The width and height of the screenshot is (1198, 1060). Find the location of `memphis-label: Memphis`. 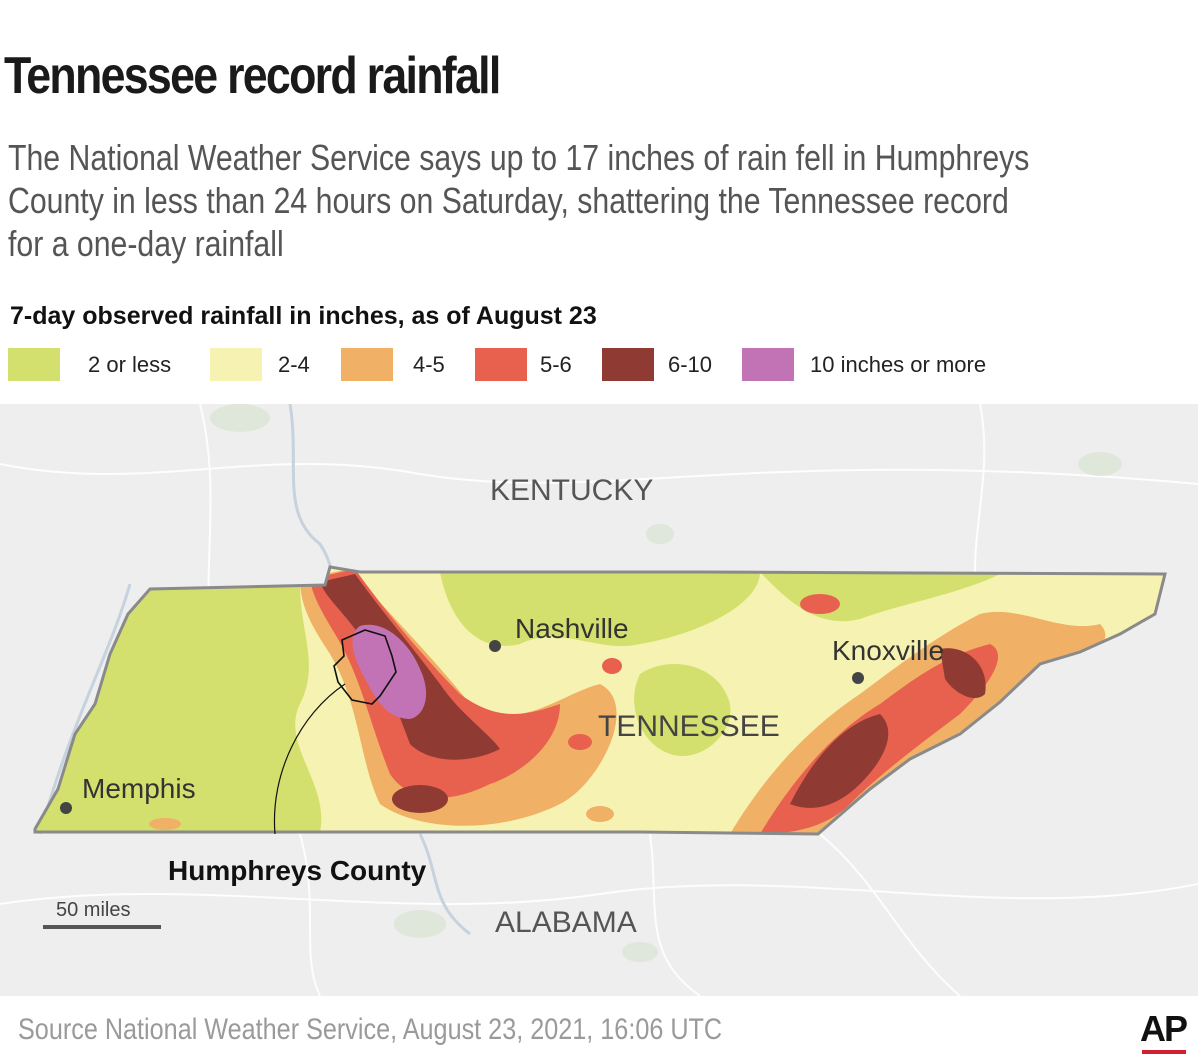

memphis-label: Memphis is located at coordinates (139, 788).